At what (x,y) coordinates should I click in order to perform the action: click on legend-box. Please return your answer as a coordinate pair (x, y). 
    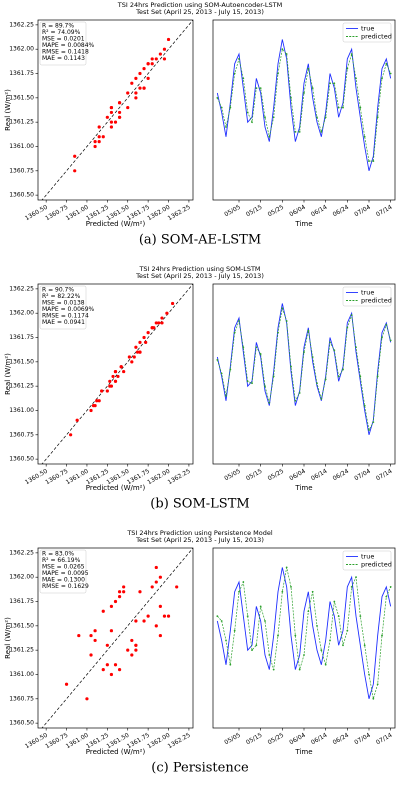
    Looking at the image, I should click on (367, 296).